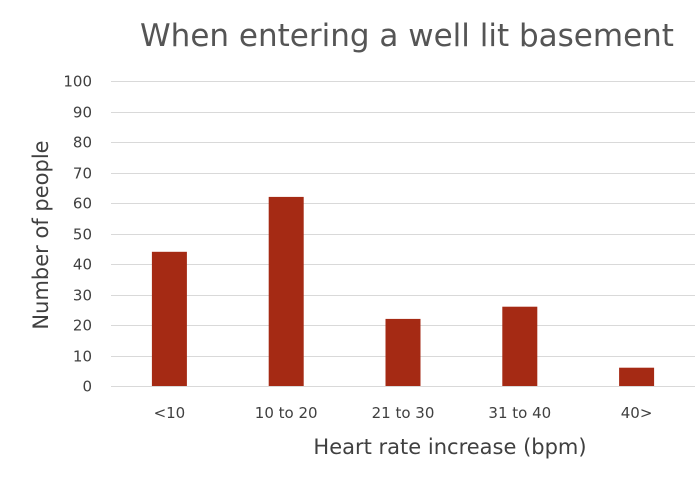 The width and height of the screenshot is (700, 480). What do you see at coordinates (41, 234) in the screenshot?
I see `y-axis-title: Number of people` at bounding box center [41, 234].